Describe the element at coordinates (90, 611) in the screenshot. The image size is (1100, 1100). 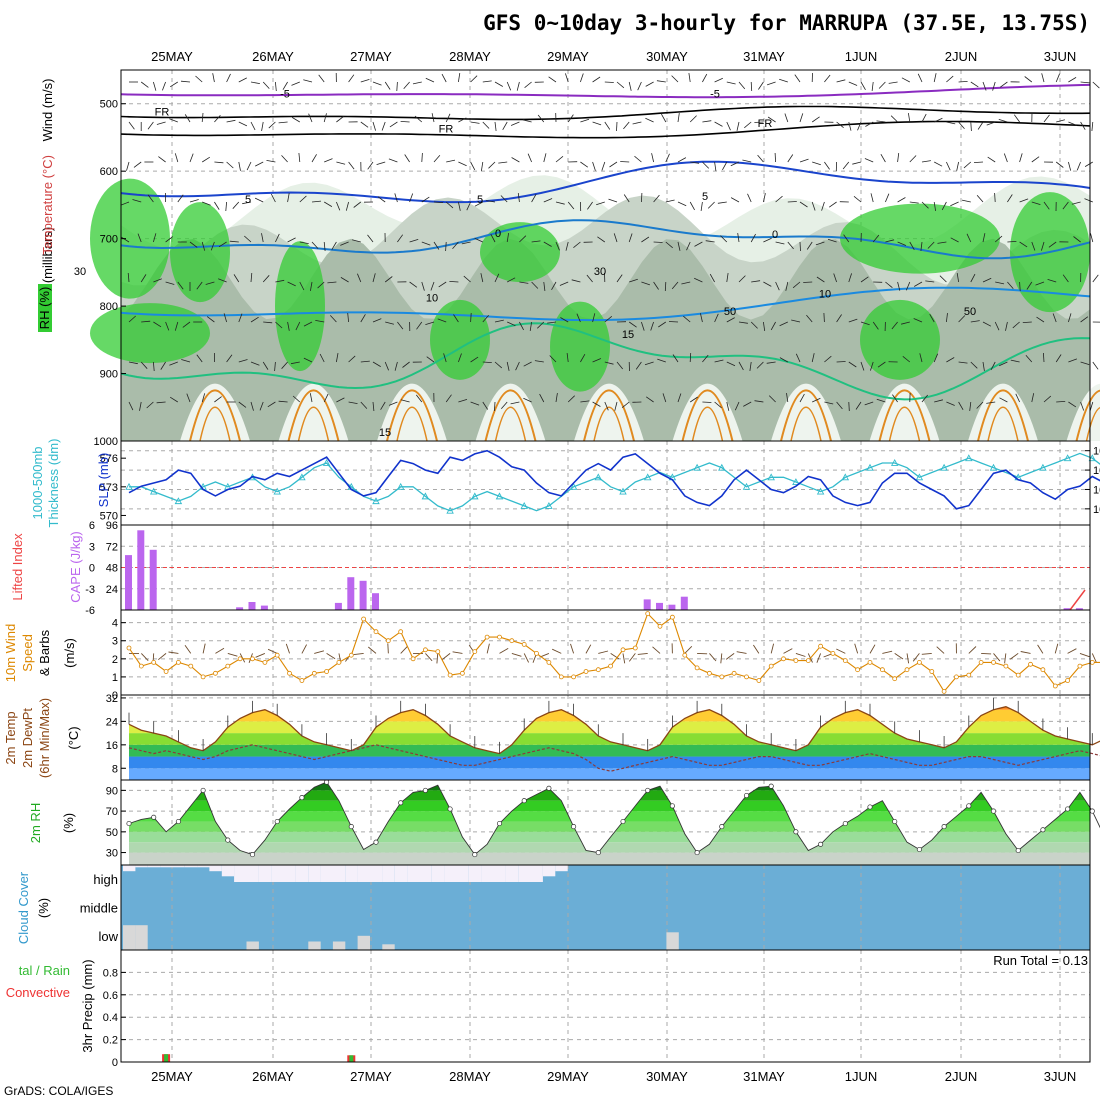
I see `li-tick-label: -6` at that location.